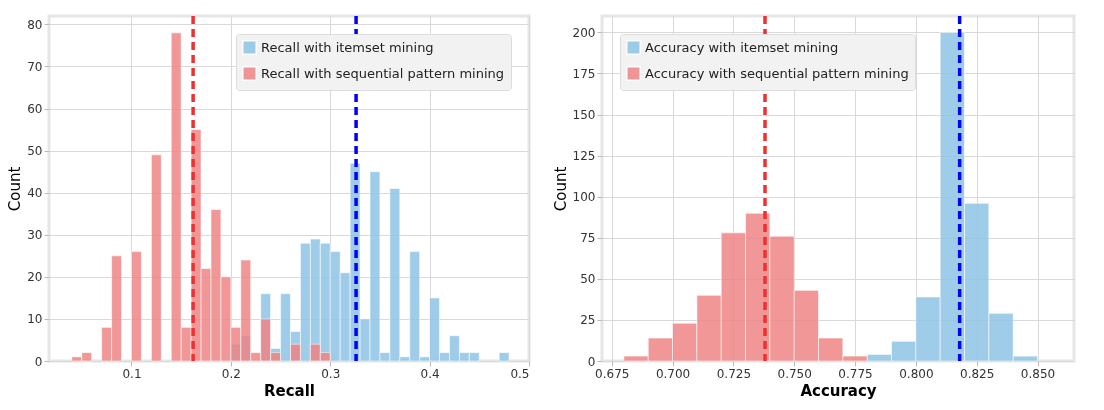 The height and width of the screenshot is (410, 1104). What do you see at coordinates (231, 373) in the screenshot?
I see `x-tick-label: 0.2` at bounding box center [231, 373].